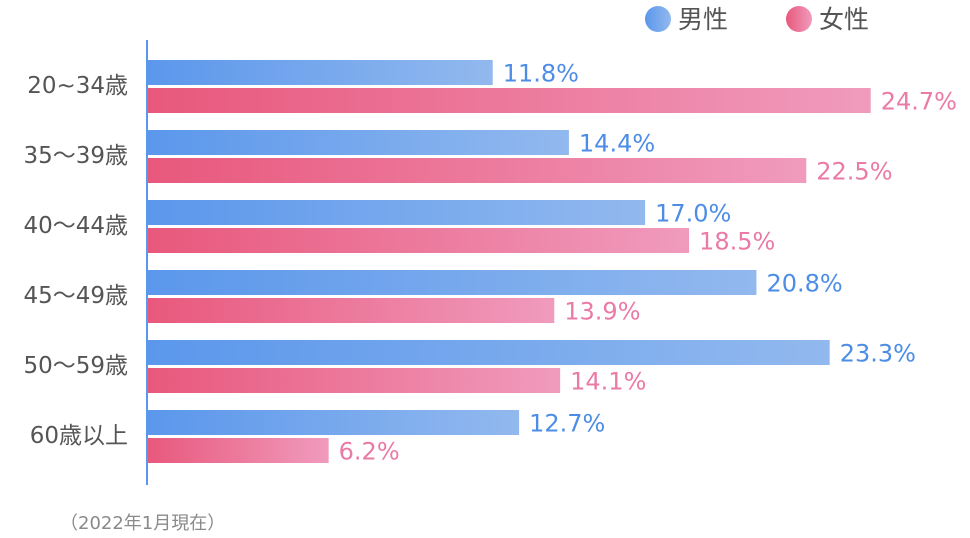 This screenshot has height=538, width=970. What do you see at coordinates (608, 382) in the screenshot?
I see `female-value-label: 14.1%` at bounding box center [608, 382].